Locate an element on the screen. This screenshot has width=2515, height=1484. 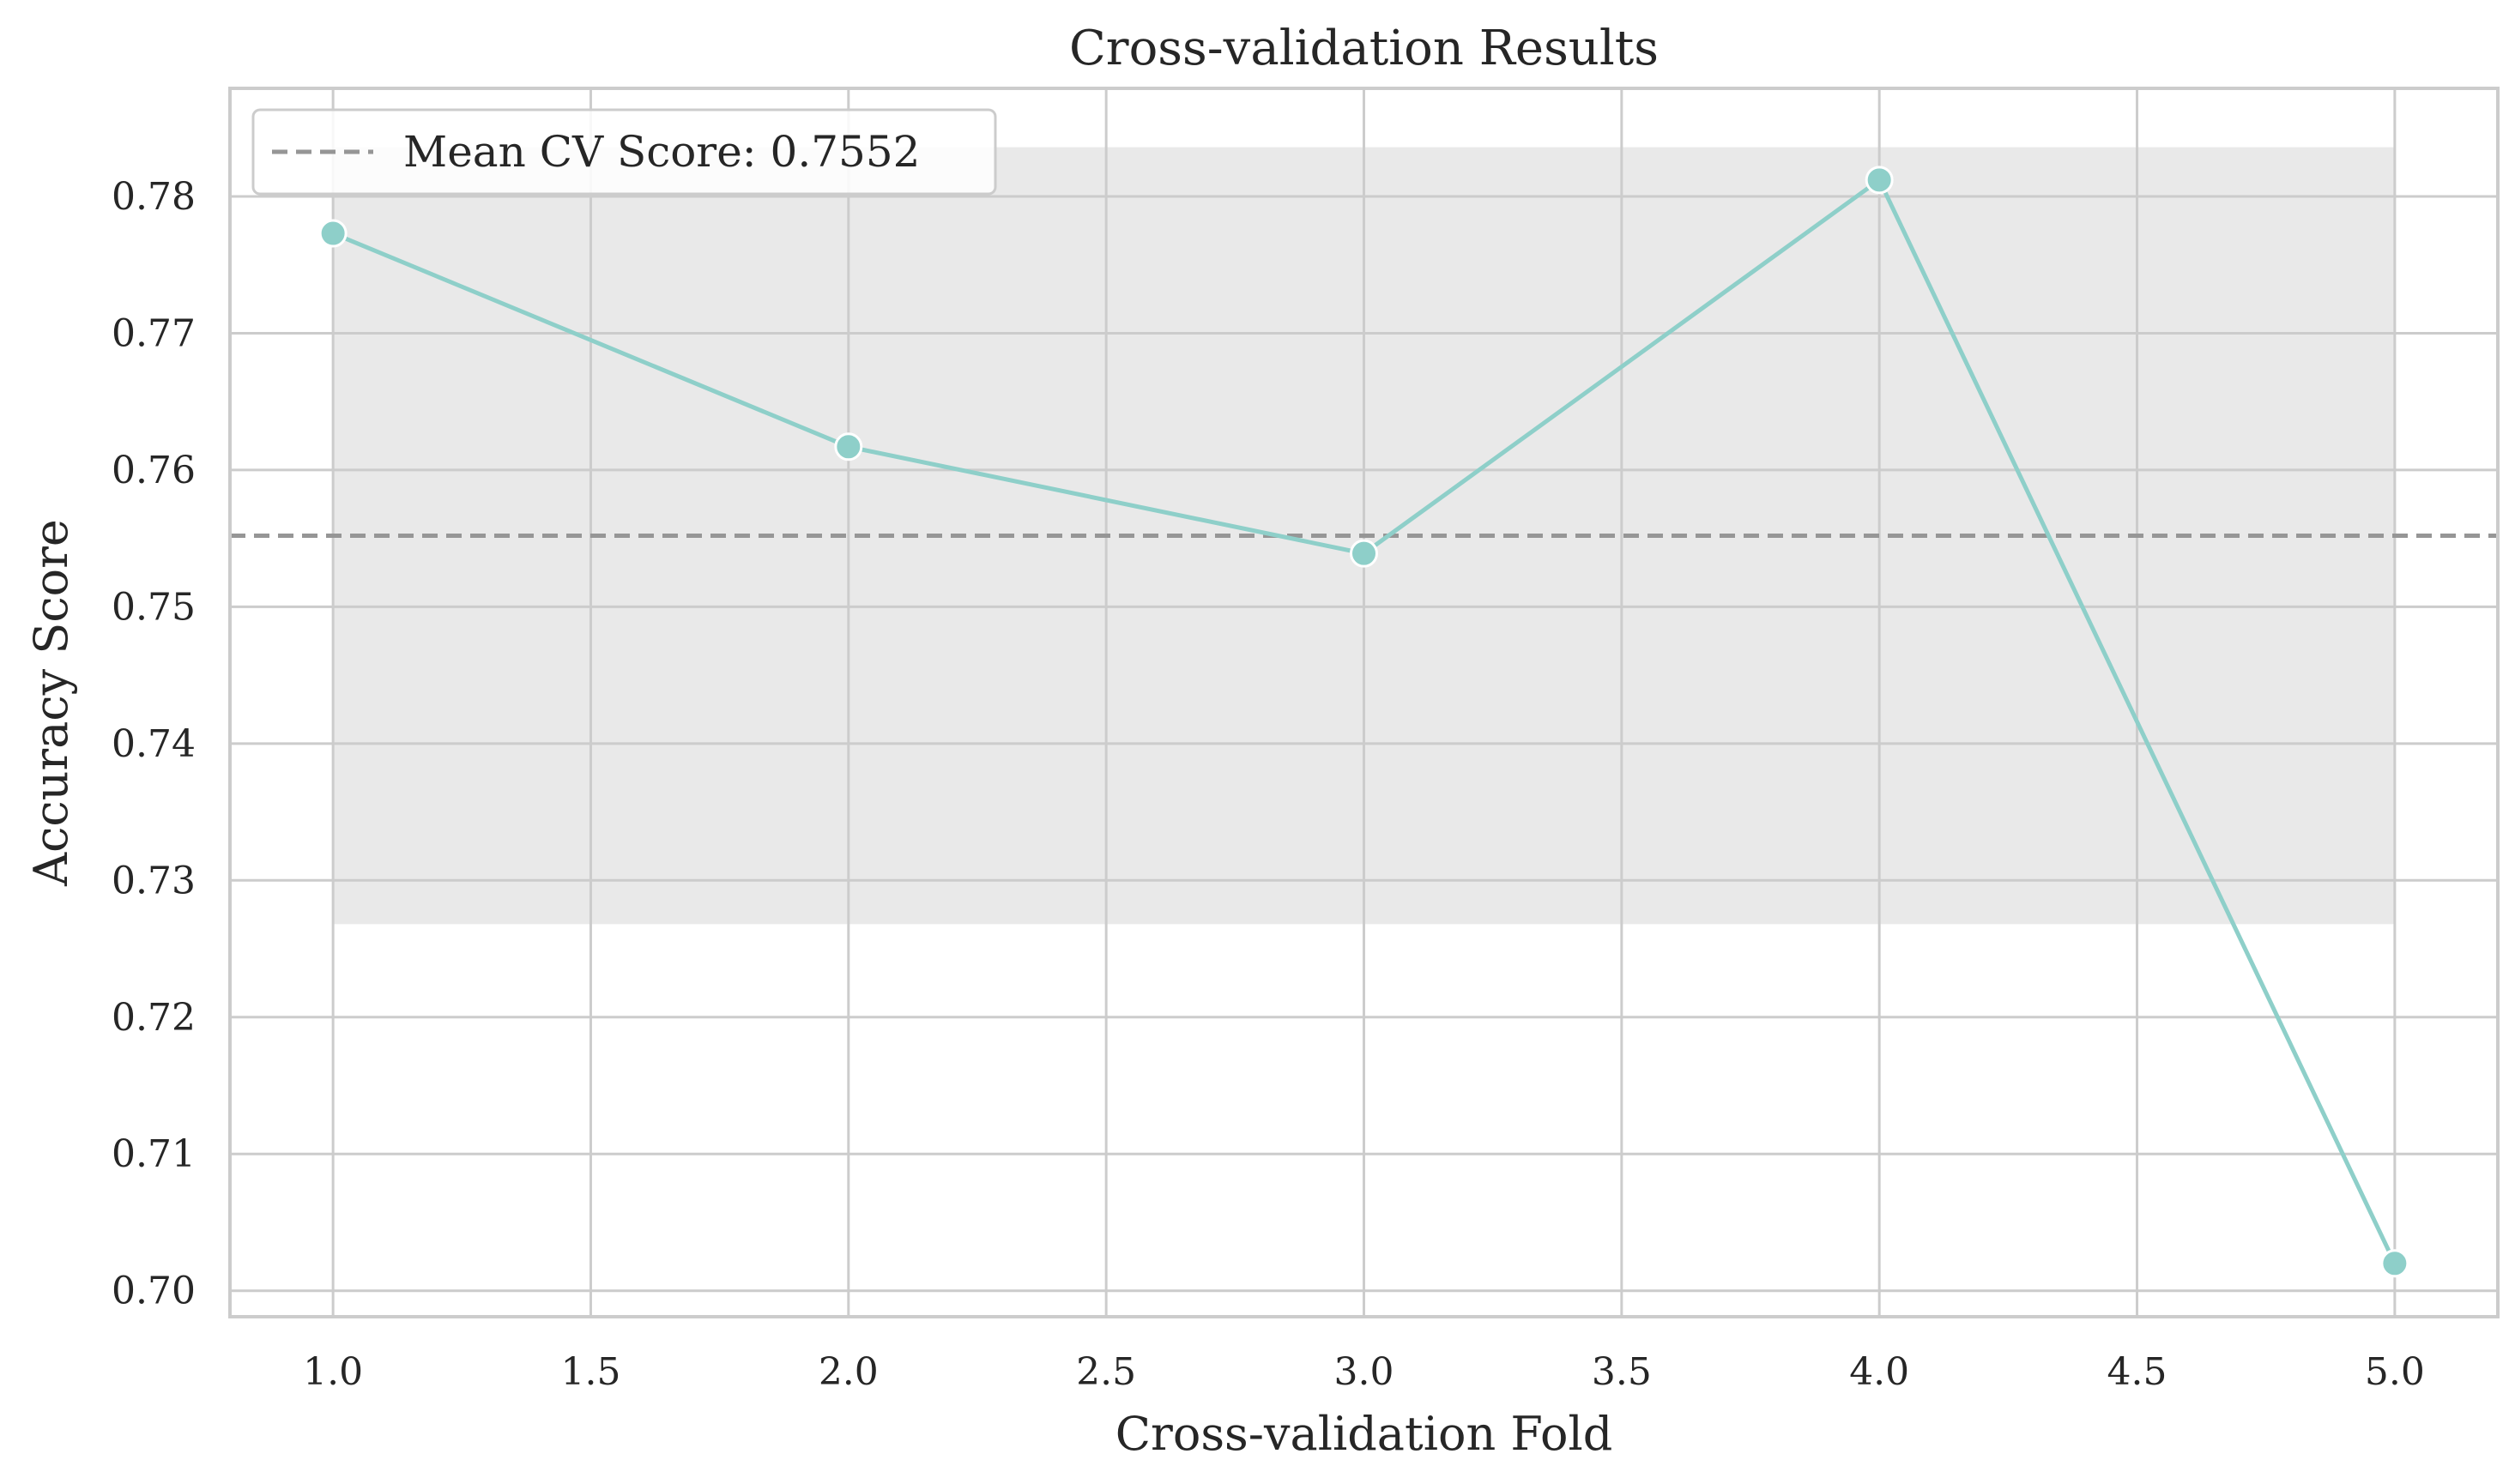
legend-box is located at coordinates (624, 152).